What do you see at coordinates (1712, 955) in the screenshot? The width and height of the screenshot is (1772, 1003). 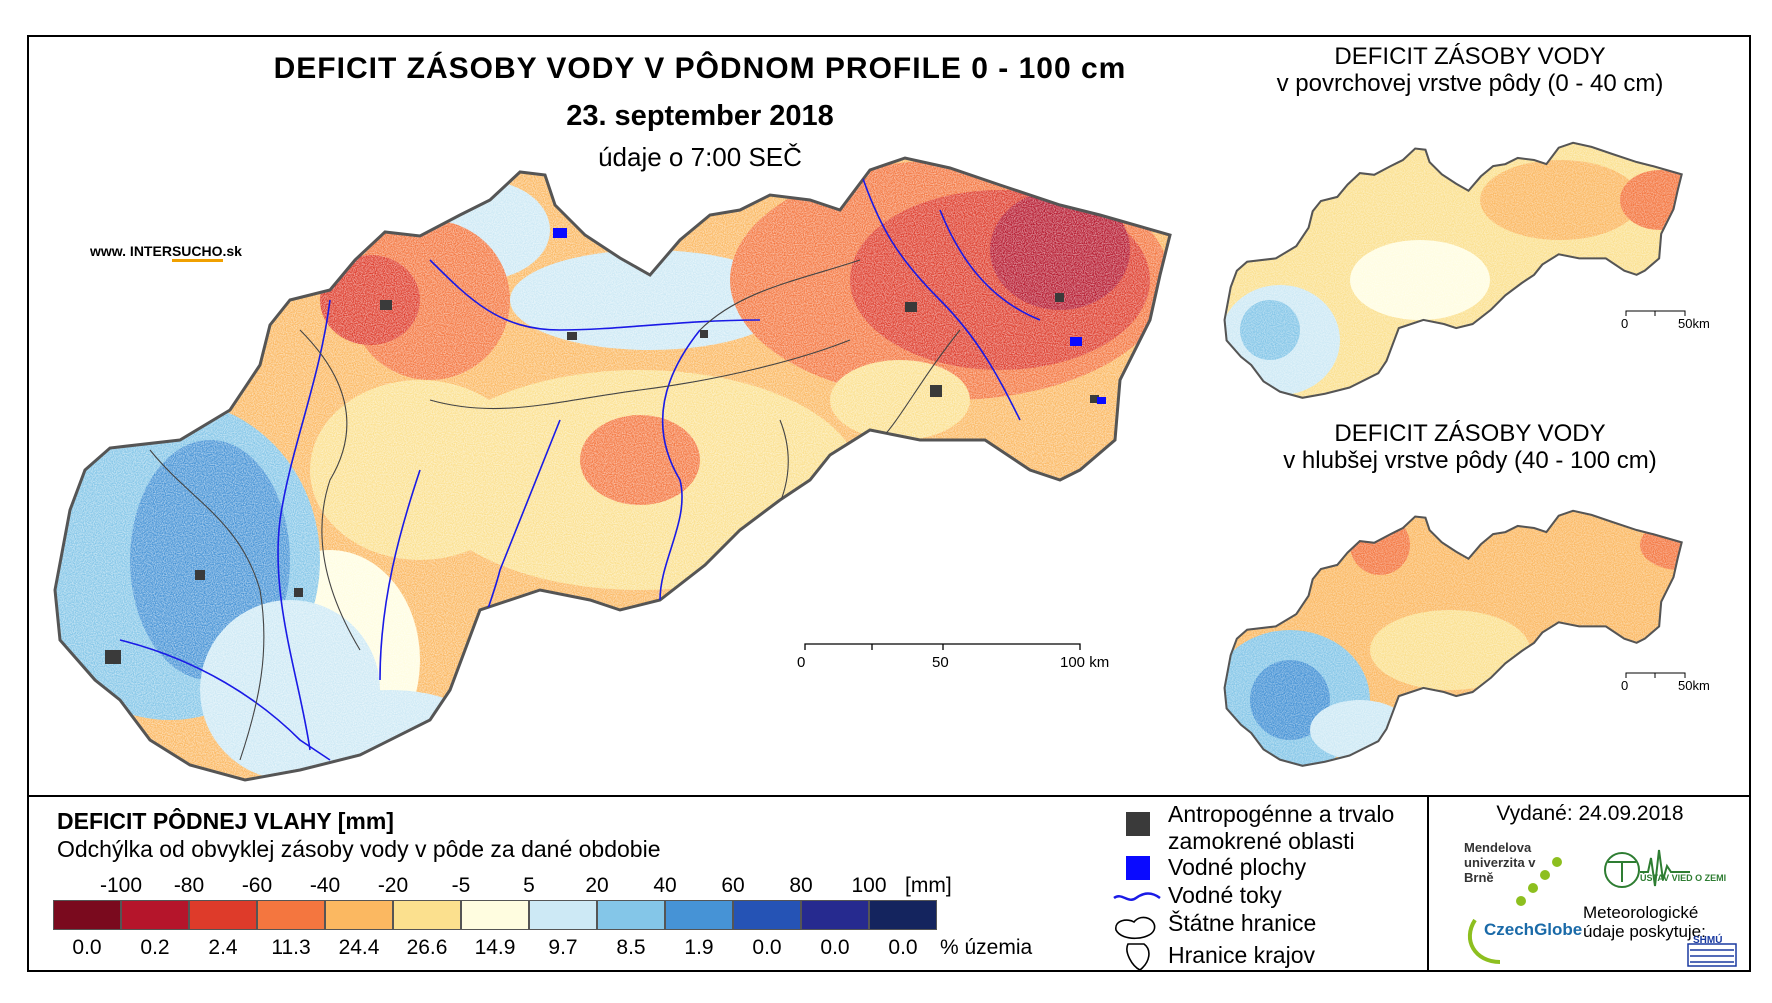 I see `shmu-logo-icon` at bounding box center [1712, 955].